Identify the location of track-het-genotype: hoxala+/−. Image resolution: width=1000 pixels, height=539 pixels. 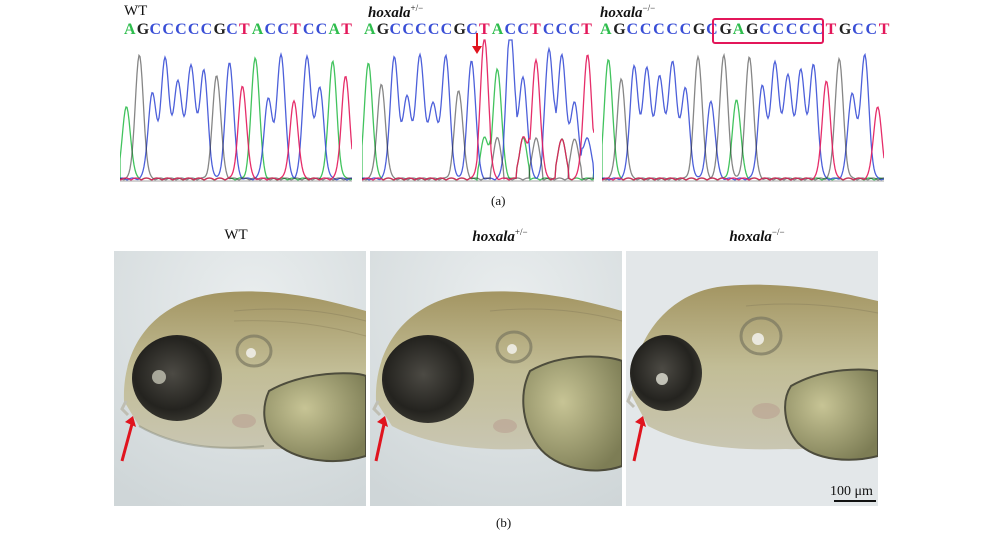
(396, 12).